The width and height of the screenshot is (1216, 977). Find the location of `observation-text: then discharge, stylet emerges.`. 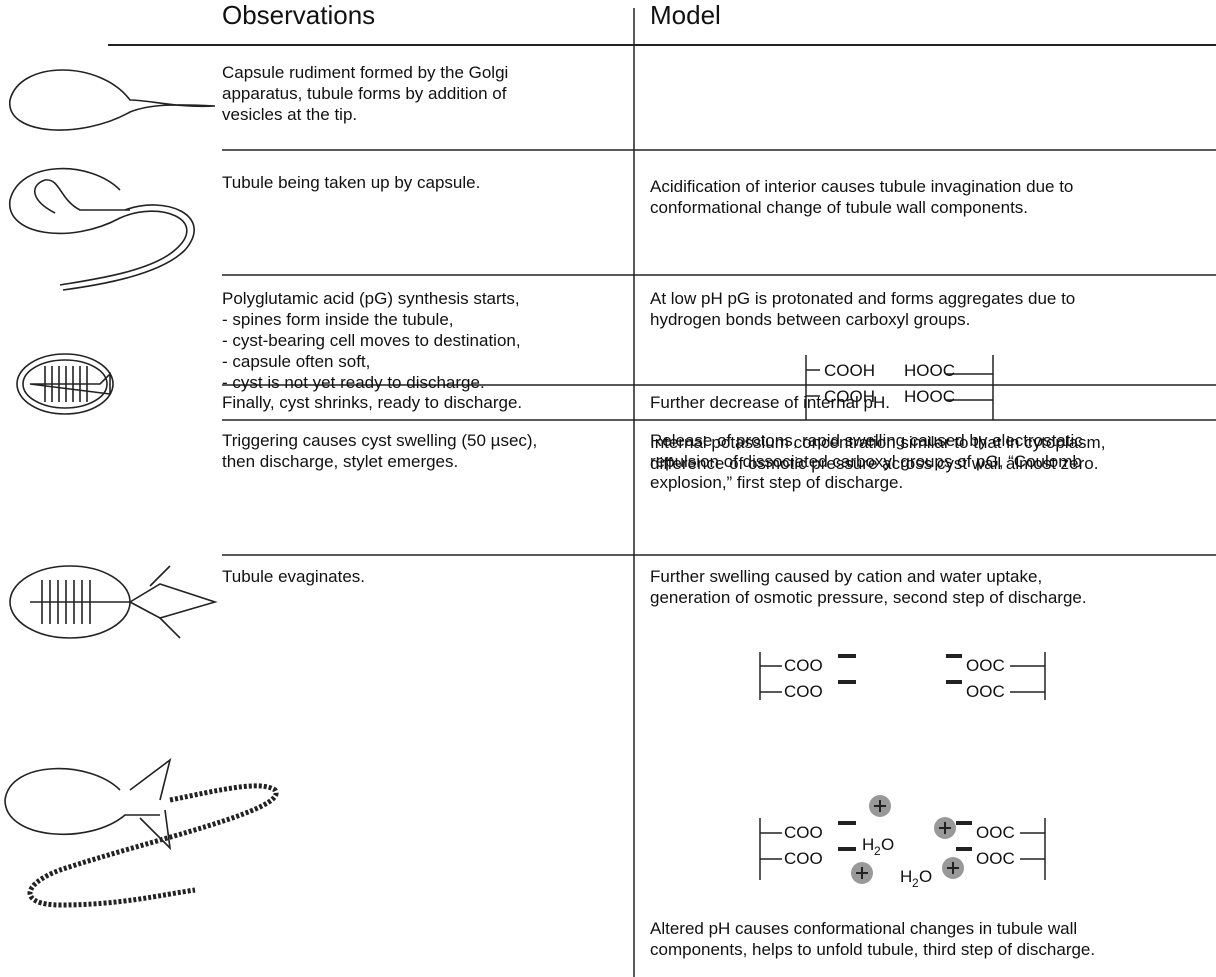

observation-text: then discharge, stylet emerges. is located at coordinates (340, 461).